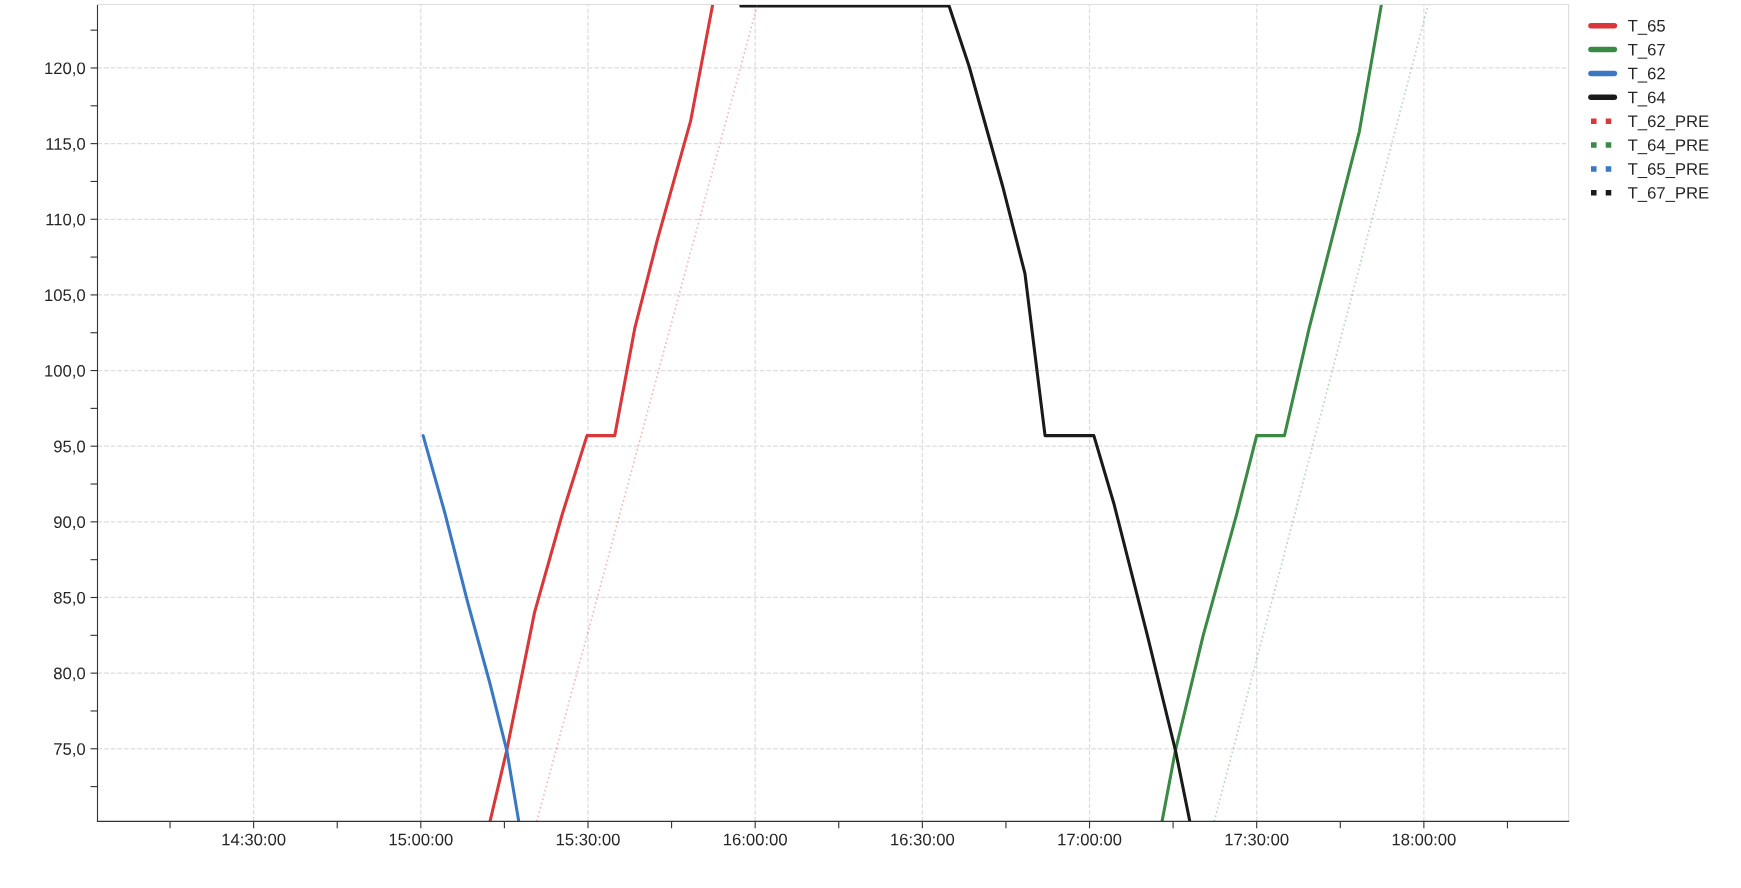 The image size is (1741, 888). What do you see at coordinates (1646, 75) in the screenshot?
I see `legend-label: T_62` at bounding box center [1646, 75].